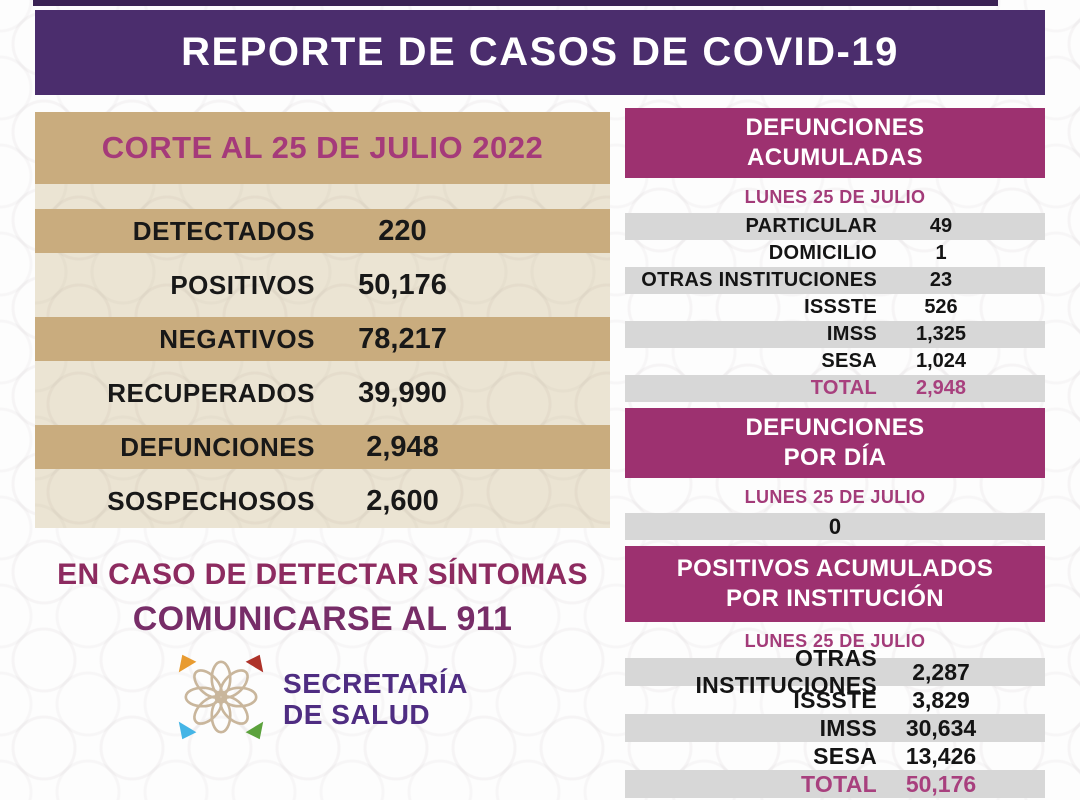 The image size is (1080, 800). I want to click on defunciones-acumuladas-date: LUNES 25 DE JULIO, so click(835, 197).